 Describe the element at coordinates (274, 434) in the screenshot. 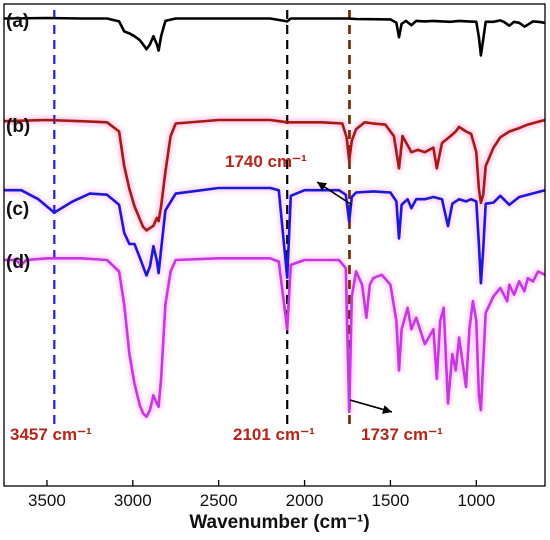

I see `annotation-peak-2101: 2101 cm⁻¹` at that location.